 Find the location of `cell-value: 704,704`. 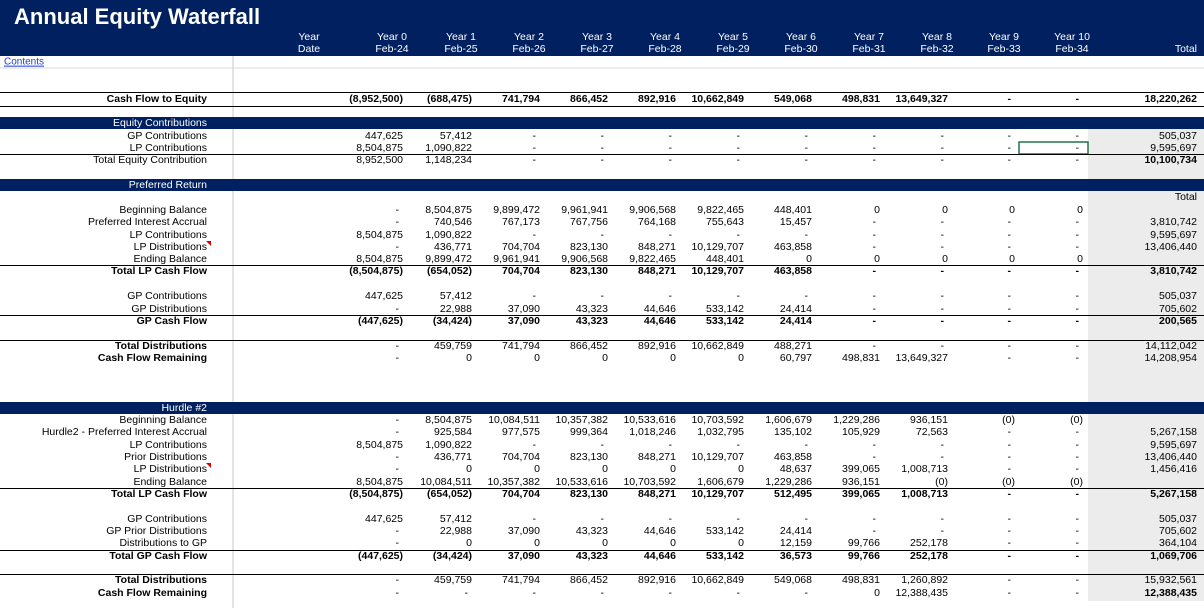

cell-value: 704,704 is located at coordinates (521, 494).